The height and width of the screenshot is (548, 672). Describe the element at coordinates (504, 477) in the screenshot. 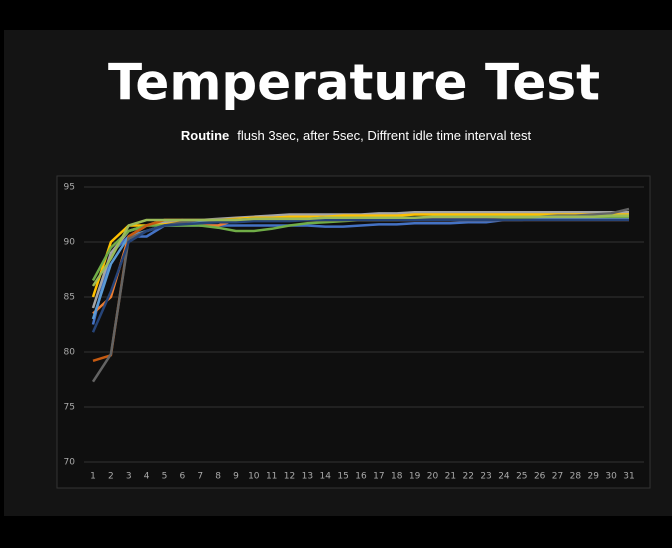

I see `x-tick-label: 24` at that location.